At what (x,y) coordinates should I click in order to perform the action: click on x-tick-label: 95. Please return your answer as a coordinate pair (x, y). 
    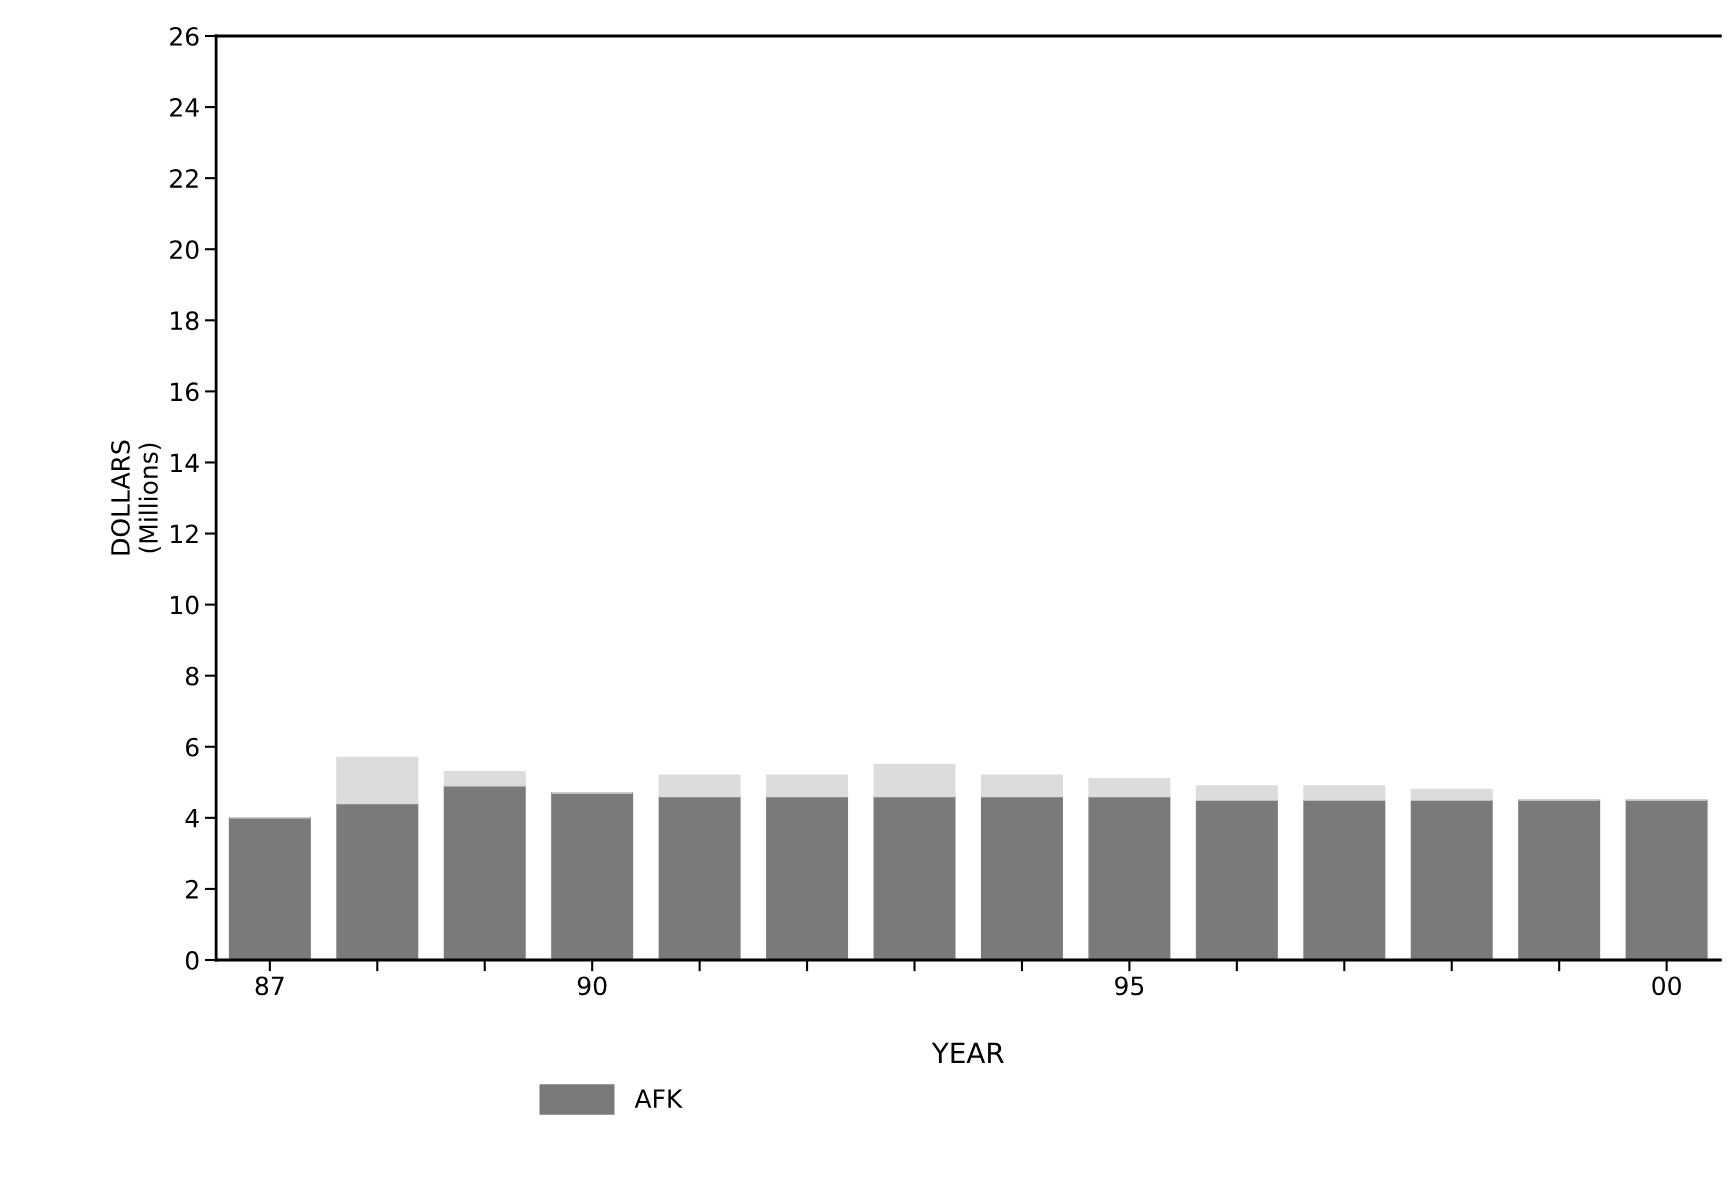
    Looking at the image, I should click on (1129, 986).